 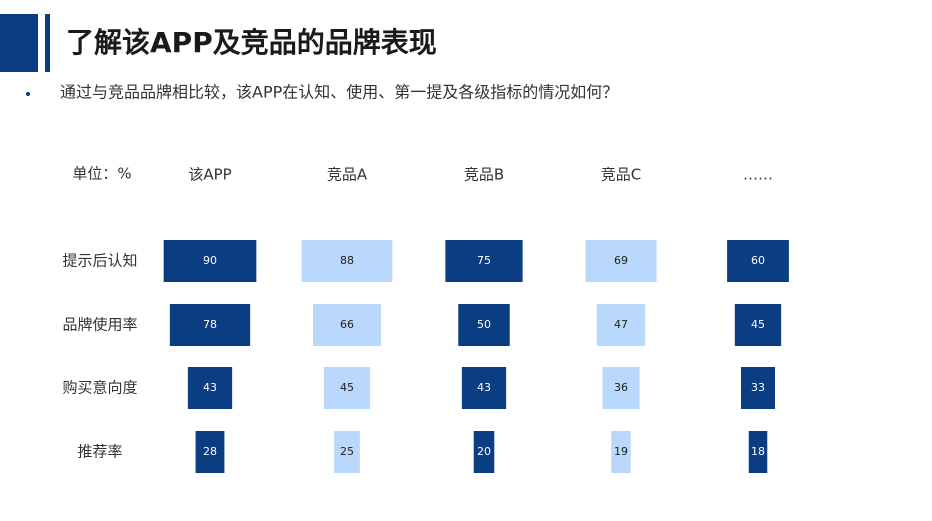 I want to click on title: 了解该APP及竞品的品牌表现, so click(x=251, y=42).